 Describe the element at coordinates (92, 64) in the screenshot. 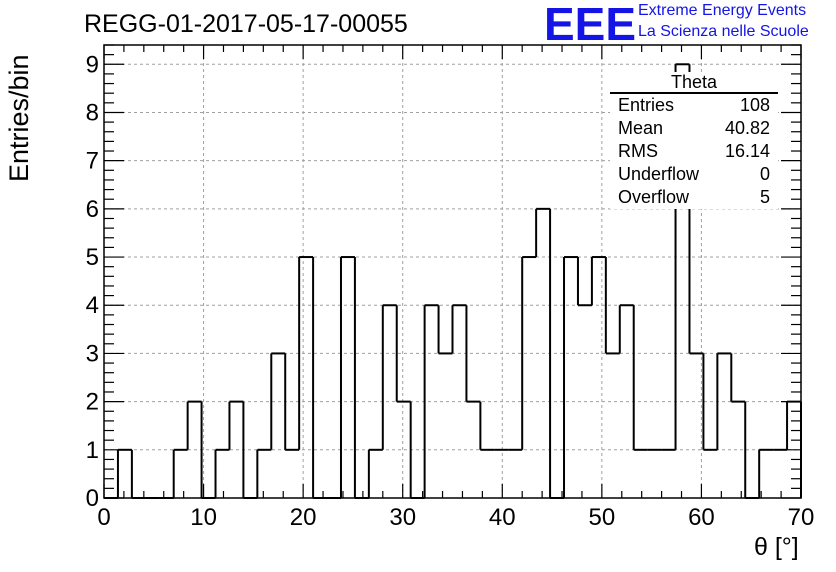

I see `y-tick-label: 9` at that location.